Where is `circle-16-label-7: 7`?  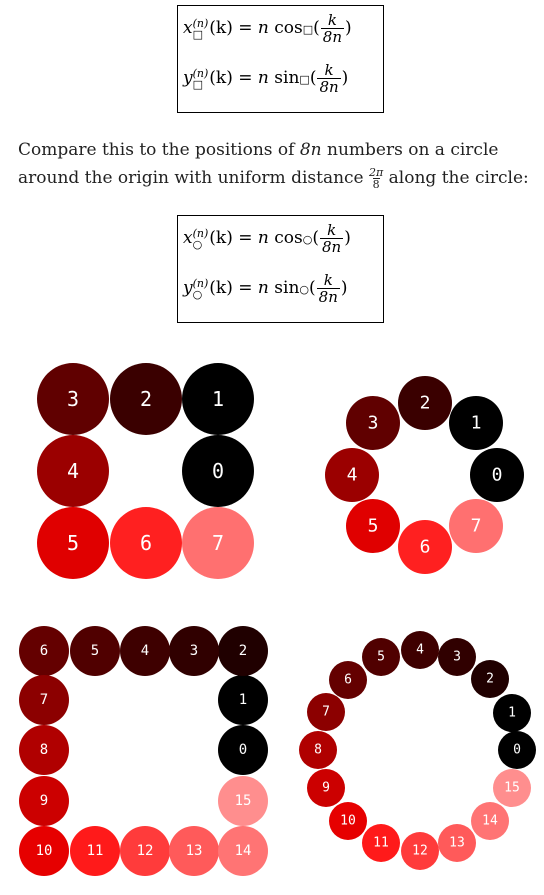 circle-16-label-7: 7 is located at coordinates (326, 712).